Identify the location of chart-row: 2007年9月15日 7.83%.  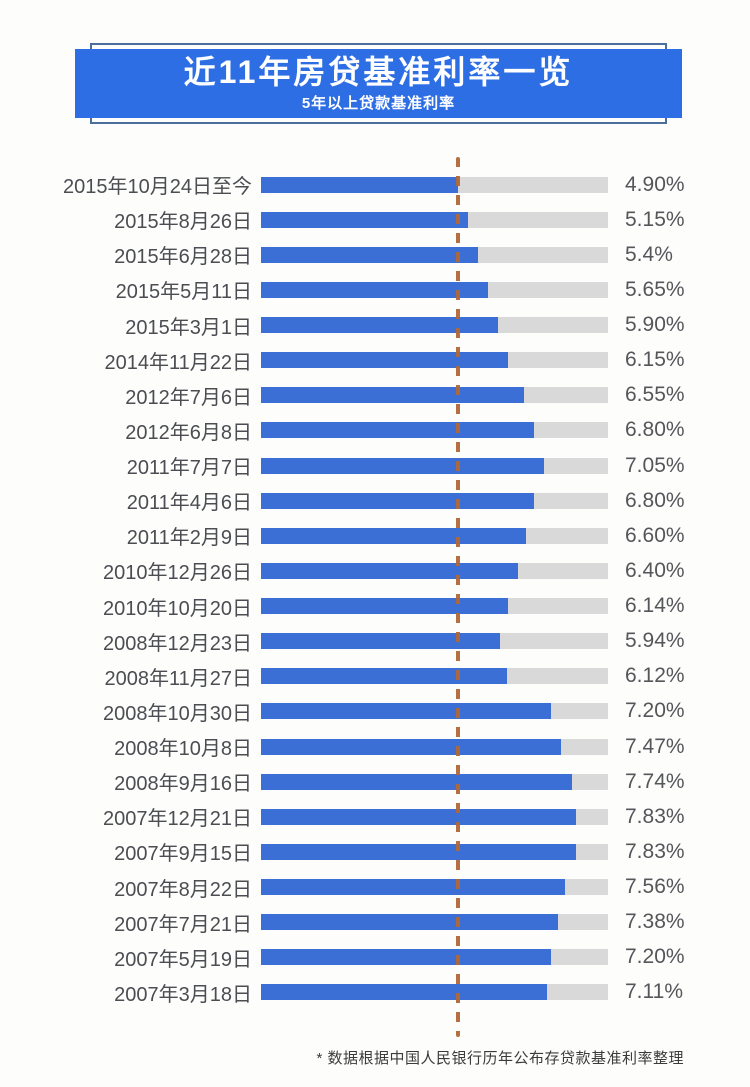
(375, 851).